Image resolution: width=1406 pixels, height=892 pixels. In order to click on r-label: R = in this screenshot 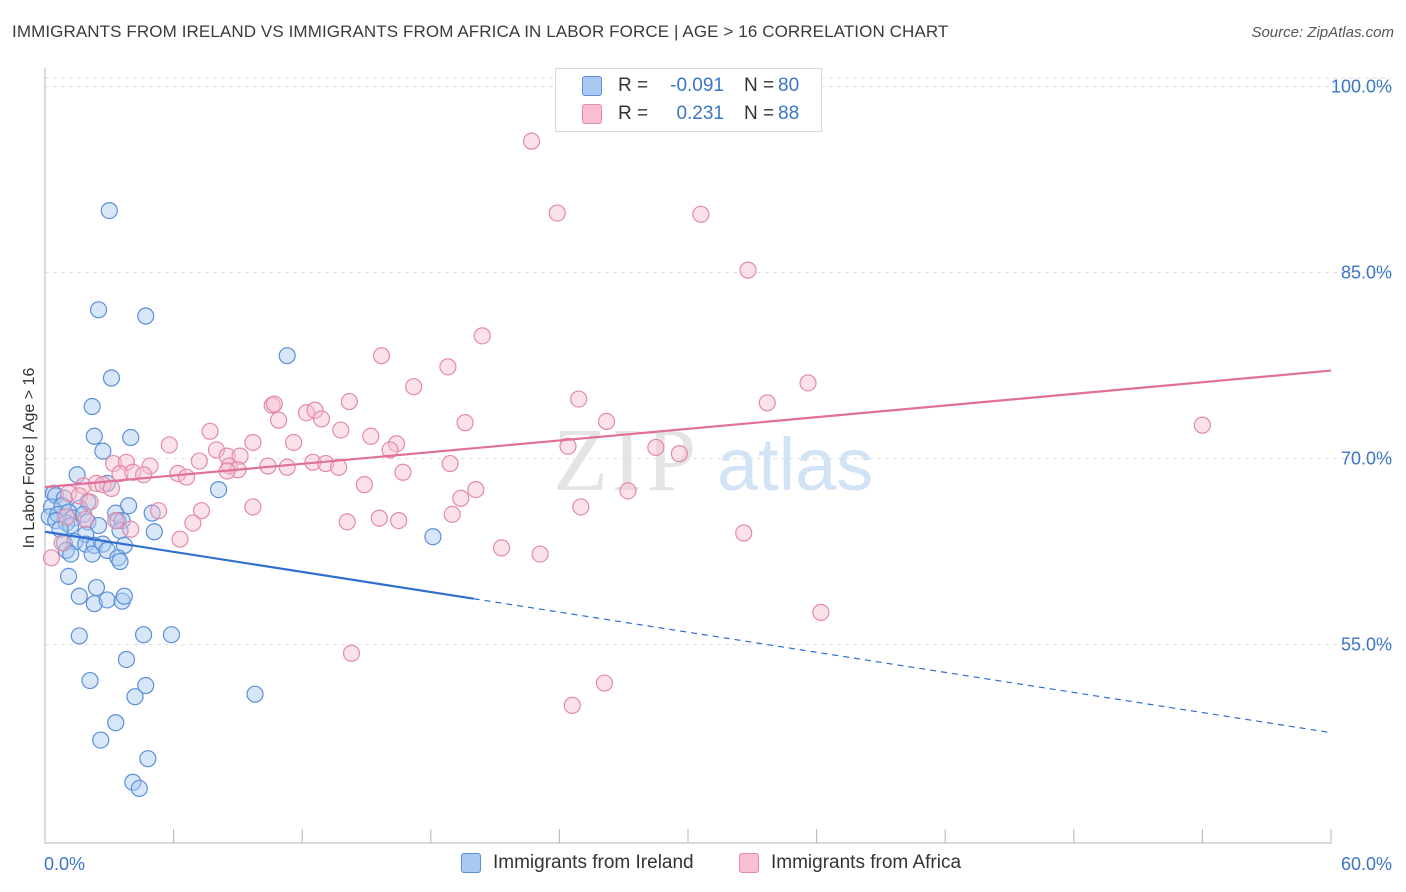, I will do `click(633, 113)`.